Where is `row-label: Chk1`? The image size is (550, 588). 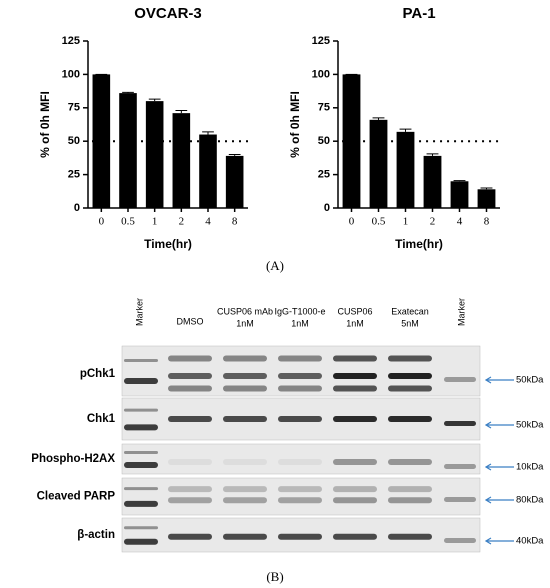 row-label: Chk1 is located at coordinates (101, 419).